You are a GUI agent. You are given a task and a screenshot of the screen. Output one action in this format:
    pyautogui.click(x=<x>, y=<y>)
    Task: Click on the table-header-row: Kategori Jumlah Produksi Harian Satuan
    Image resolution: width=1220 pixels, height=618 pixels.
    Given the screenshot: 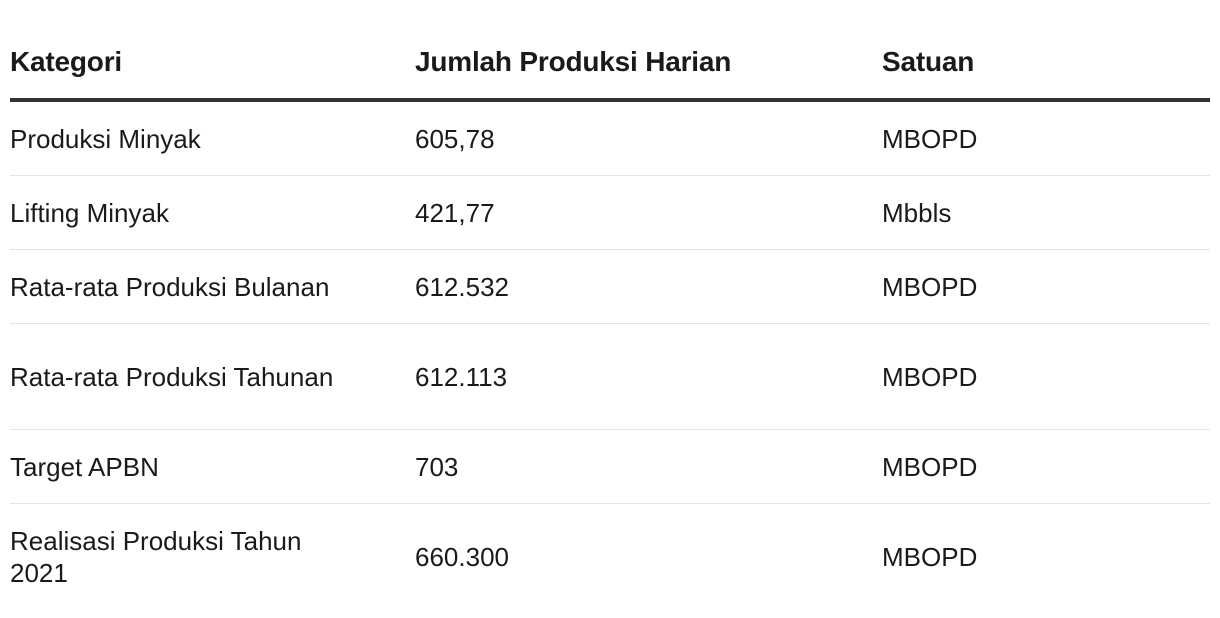 What is the action you would take?
    pyautogui.click(x=610, y=65)
    